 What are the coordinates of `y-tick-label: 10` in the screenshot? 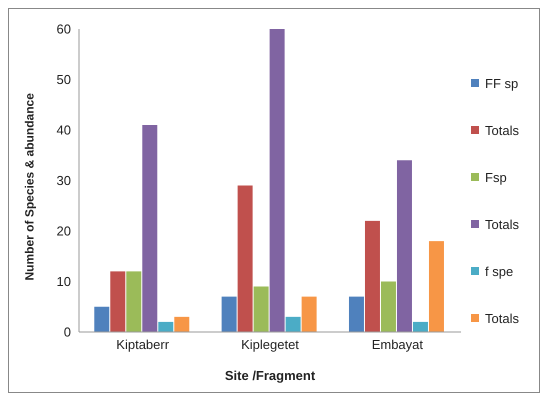 It's located at (63, 282).